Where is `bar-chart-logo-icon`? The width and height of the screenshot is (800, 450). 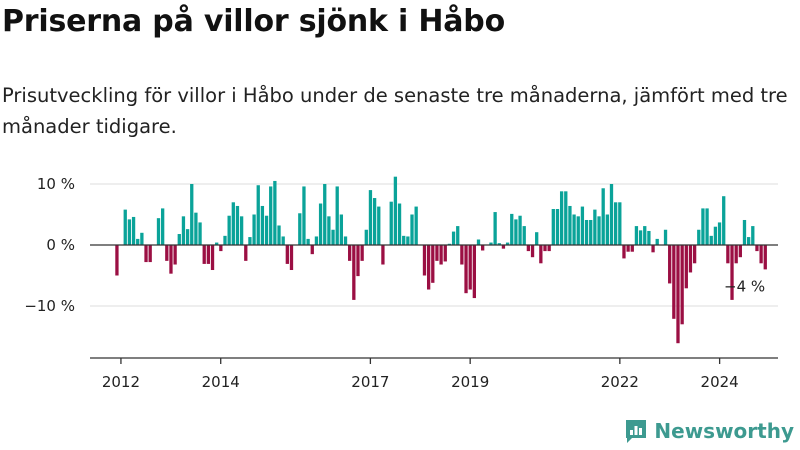 bar-chart-logo-icon is located at coordinates (636, 431).